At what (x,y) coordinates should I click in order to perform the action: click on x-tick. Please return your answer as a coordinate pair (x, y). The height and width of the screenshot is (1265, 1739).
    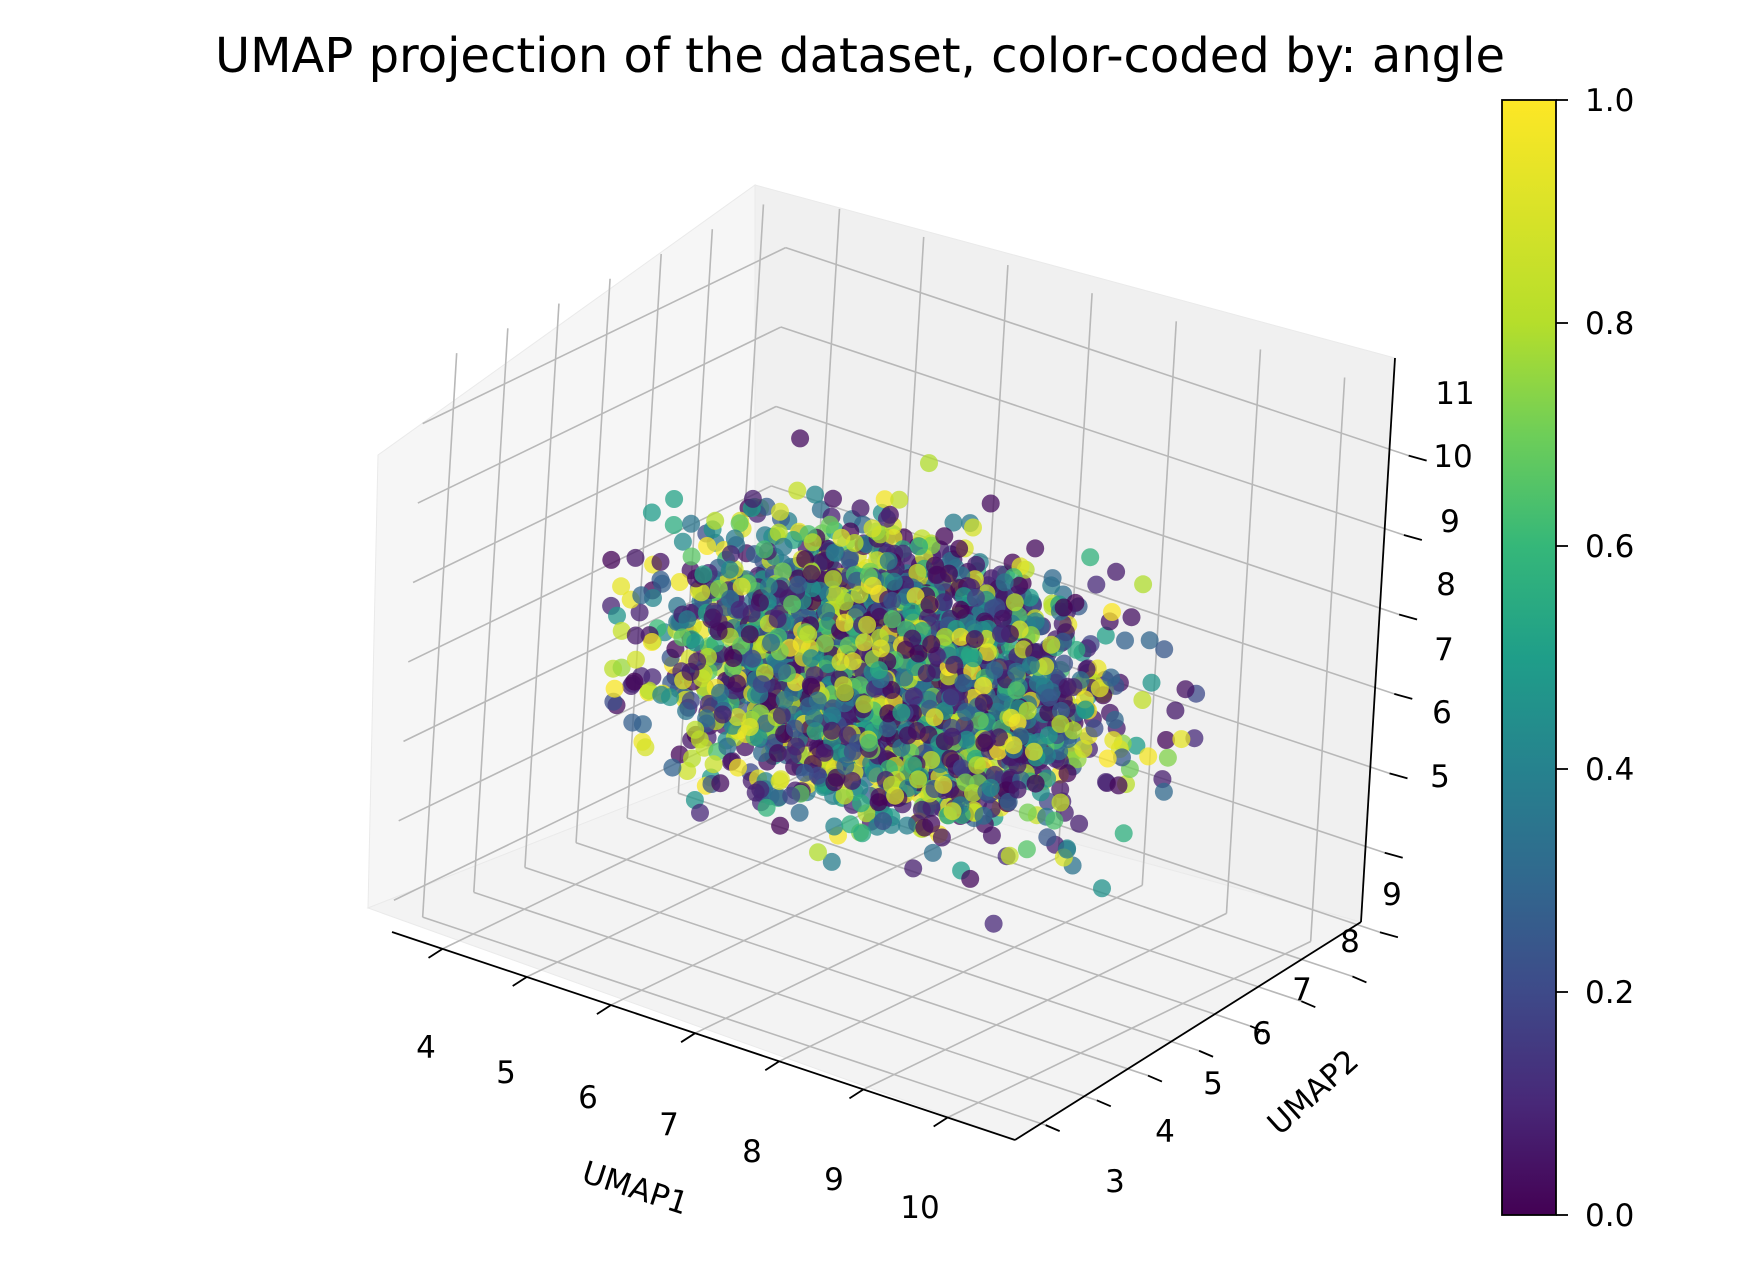
    Looking at the image, I should click on (604, 1009).